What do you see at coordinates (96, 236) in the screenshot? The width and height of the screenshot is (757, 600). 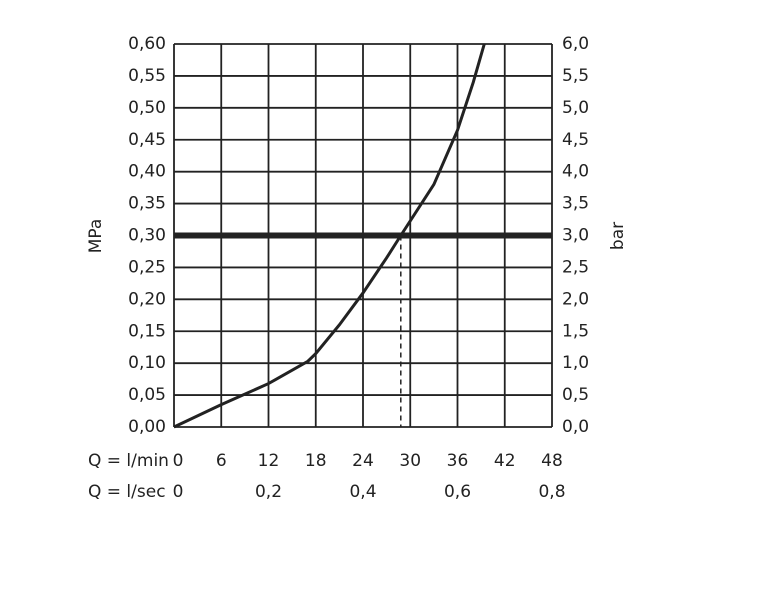 I see `y-axis-label: MPa` at bounding box center [96, 236].